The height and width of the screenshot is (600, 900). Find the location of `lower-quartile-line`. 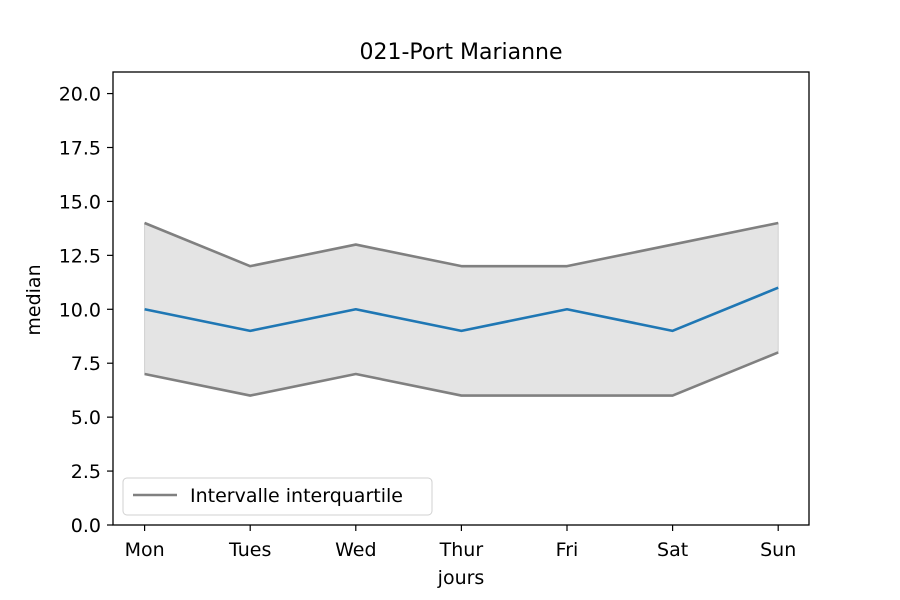

lower-quartile-line is located at coordinates (461, 374).